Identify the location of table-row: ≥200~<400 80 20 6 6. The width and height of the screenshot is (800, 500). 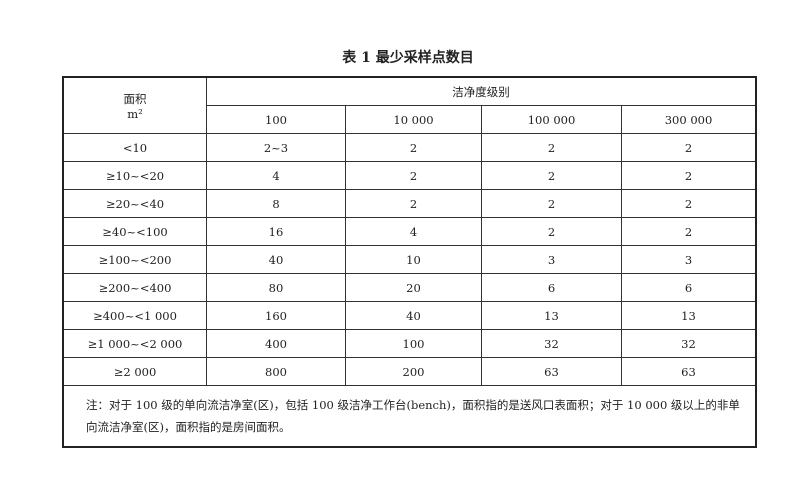
(409, 287).